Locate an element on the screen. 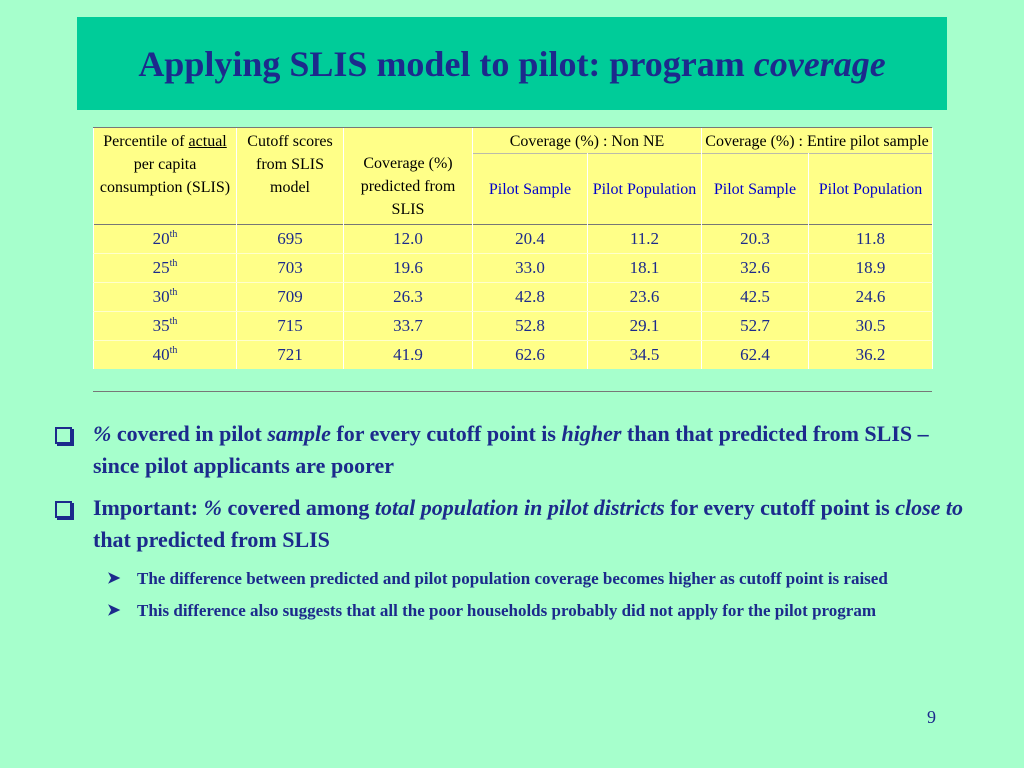 This screenshot has width=1024, height=768. cell-percentile: 35th is located at coordinates (165, 326).